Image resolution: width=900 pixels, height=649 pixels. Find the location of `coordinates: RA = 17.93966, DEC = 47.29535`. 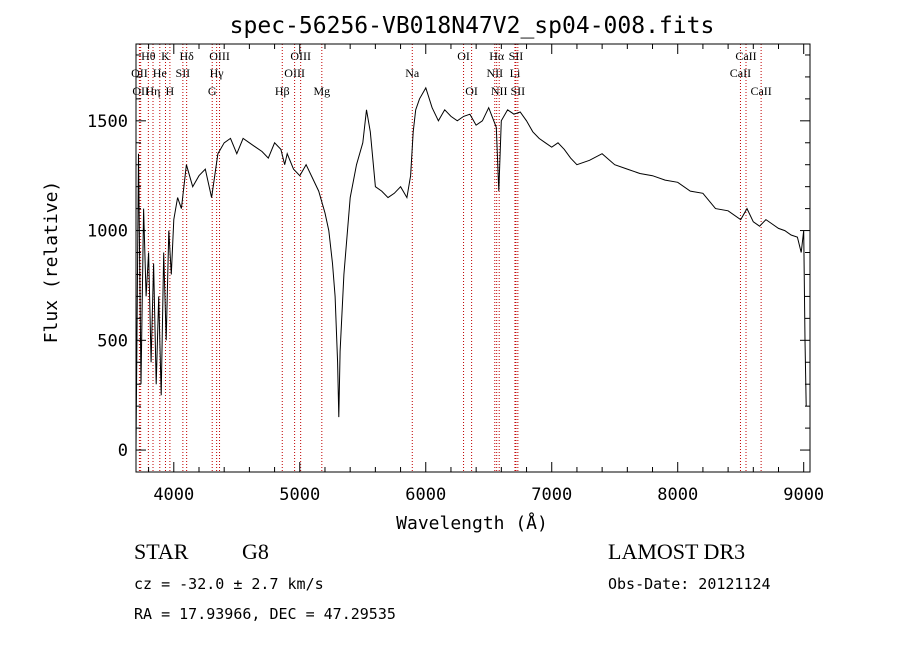

coordinates: RA = 17.93966, DEC = 47.29535 is located at coordinates (265, 614).